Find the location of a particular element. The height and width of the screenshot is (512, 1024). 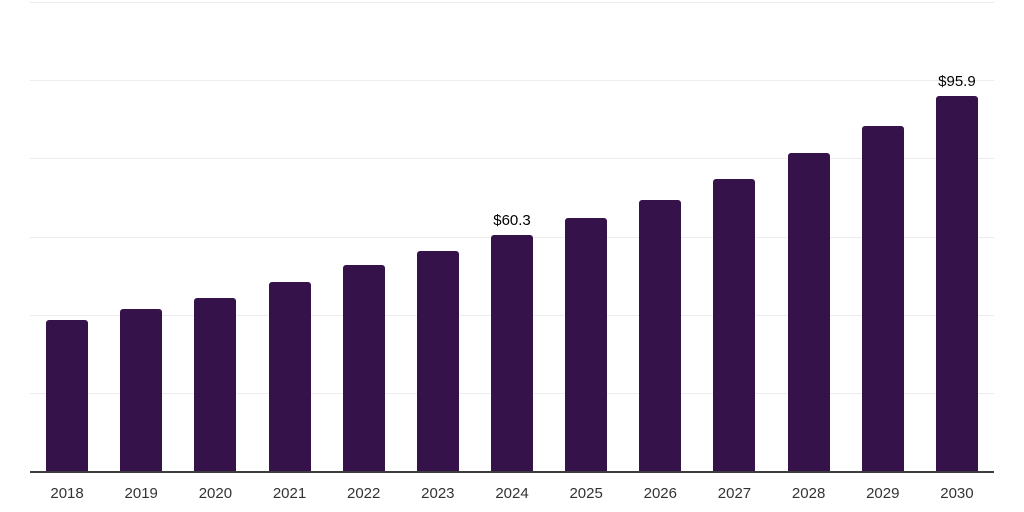

x-tick-label-2018: 2018 is located at coordinates (67, 493).